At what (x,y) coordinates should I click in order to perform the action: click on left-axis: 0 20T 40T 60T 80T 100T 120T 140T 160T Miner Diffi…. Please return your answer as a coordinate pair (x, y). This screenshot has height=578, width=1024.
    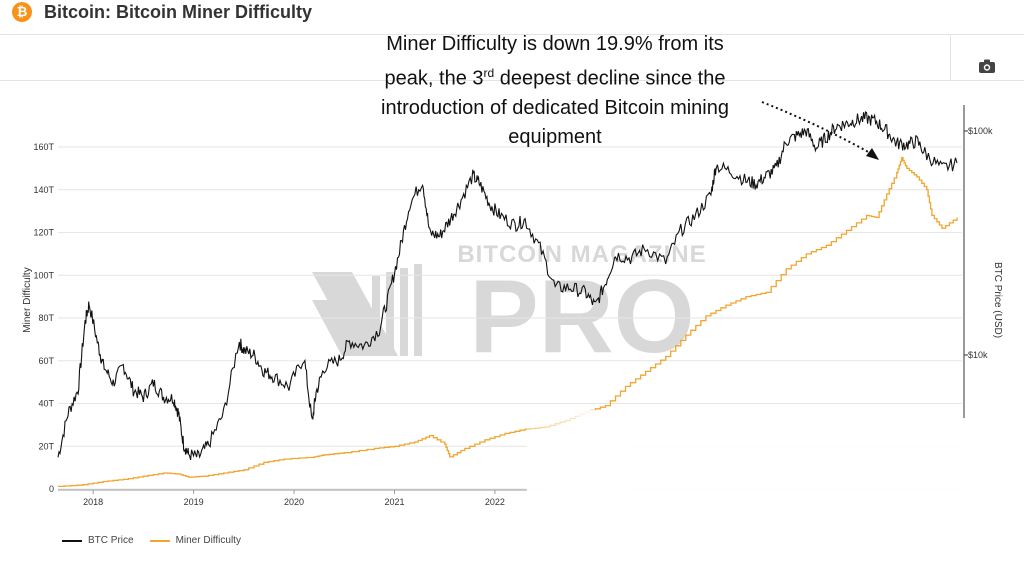
    Looking at the image, I should click on (38, 318).